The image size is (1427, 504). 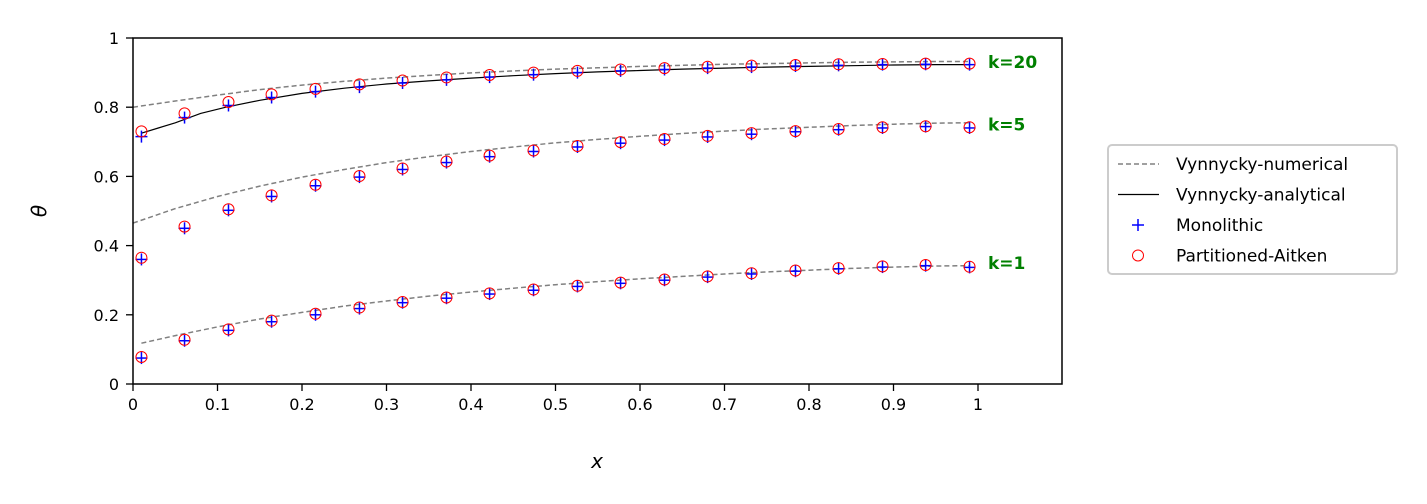 I want to click on x-tick-label: 0.6, so click(x=639, y=404).